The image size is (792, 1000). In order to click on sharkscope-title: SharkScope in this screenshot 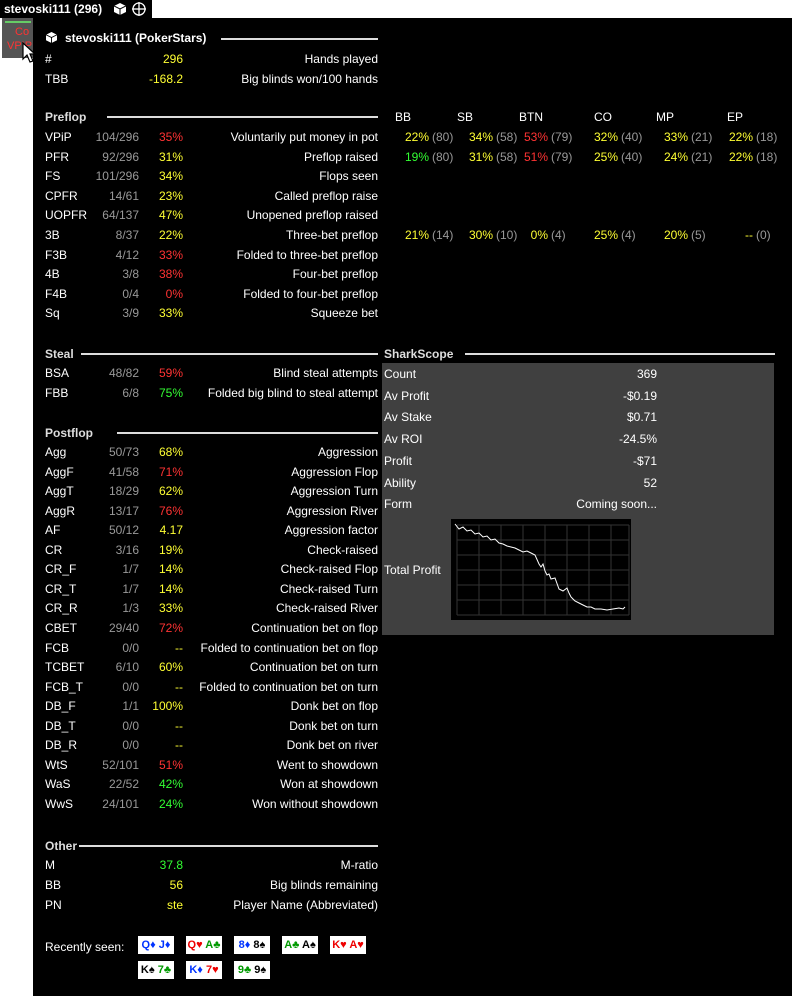, I will do `click(419, 354)`.